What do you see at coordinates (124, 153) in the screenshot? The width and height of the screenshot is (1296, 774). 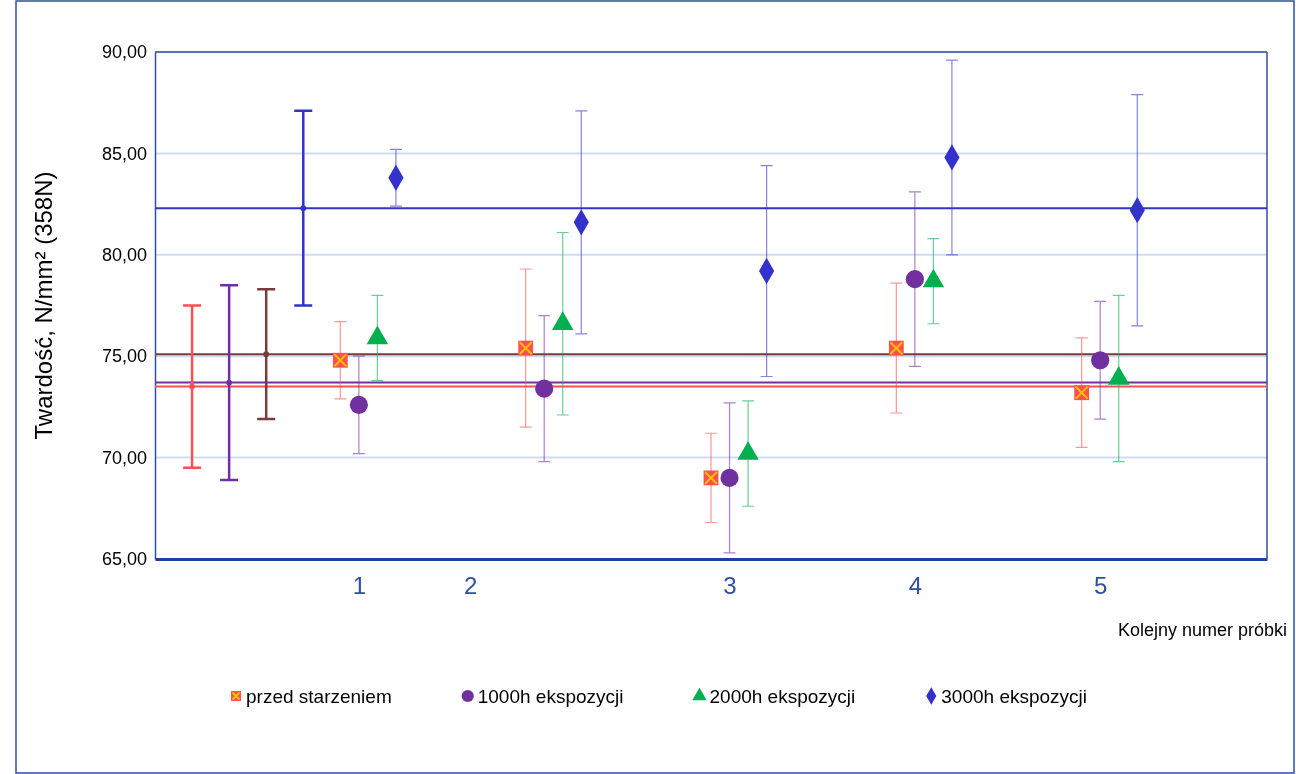 I see `y-tick-label: 85,00` at bounding box center [124, 153].